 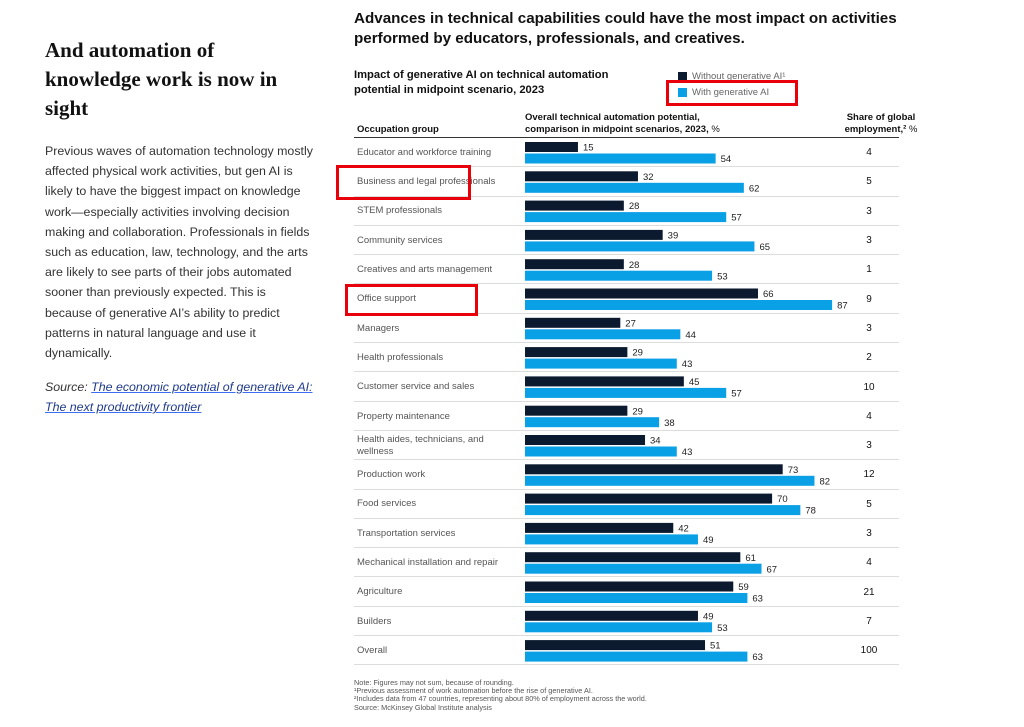 I want to click on data-label-with: 63, so click(x=757, y=657).